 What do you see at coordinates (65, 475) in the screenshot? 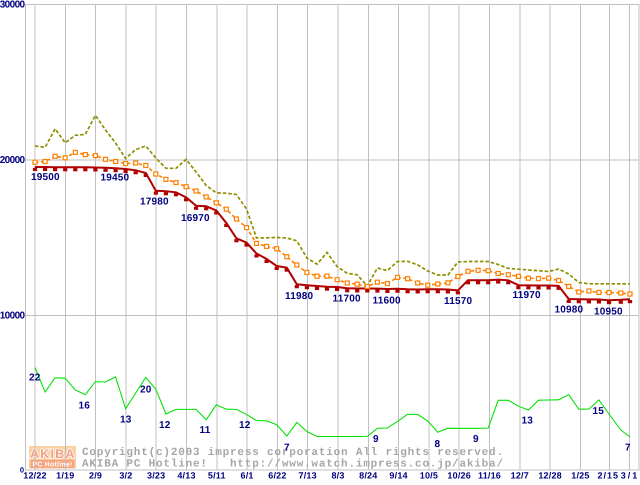
I see `svg-text: 1/19` at bounding box center [65, 475].